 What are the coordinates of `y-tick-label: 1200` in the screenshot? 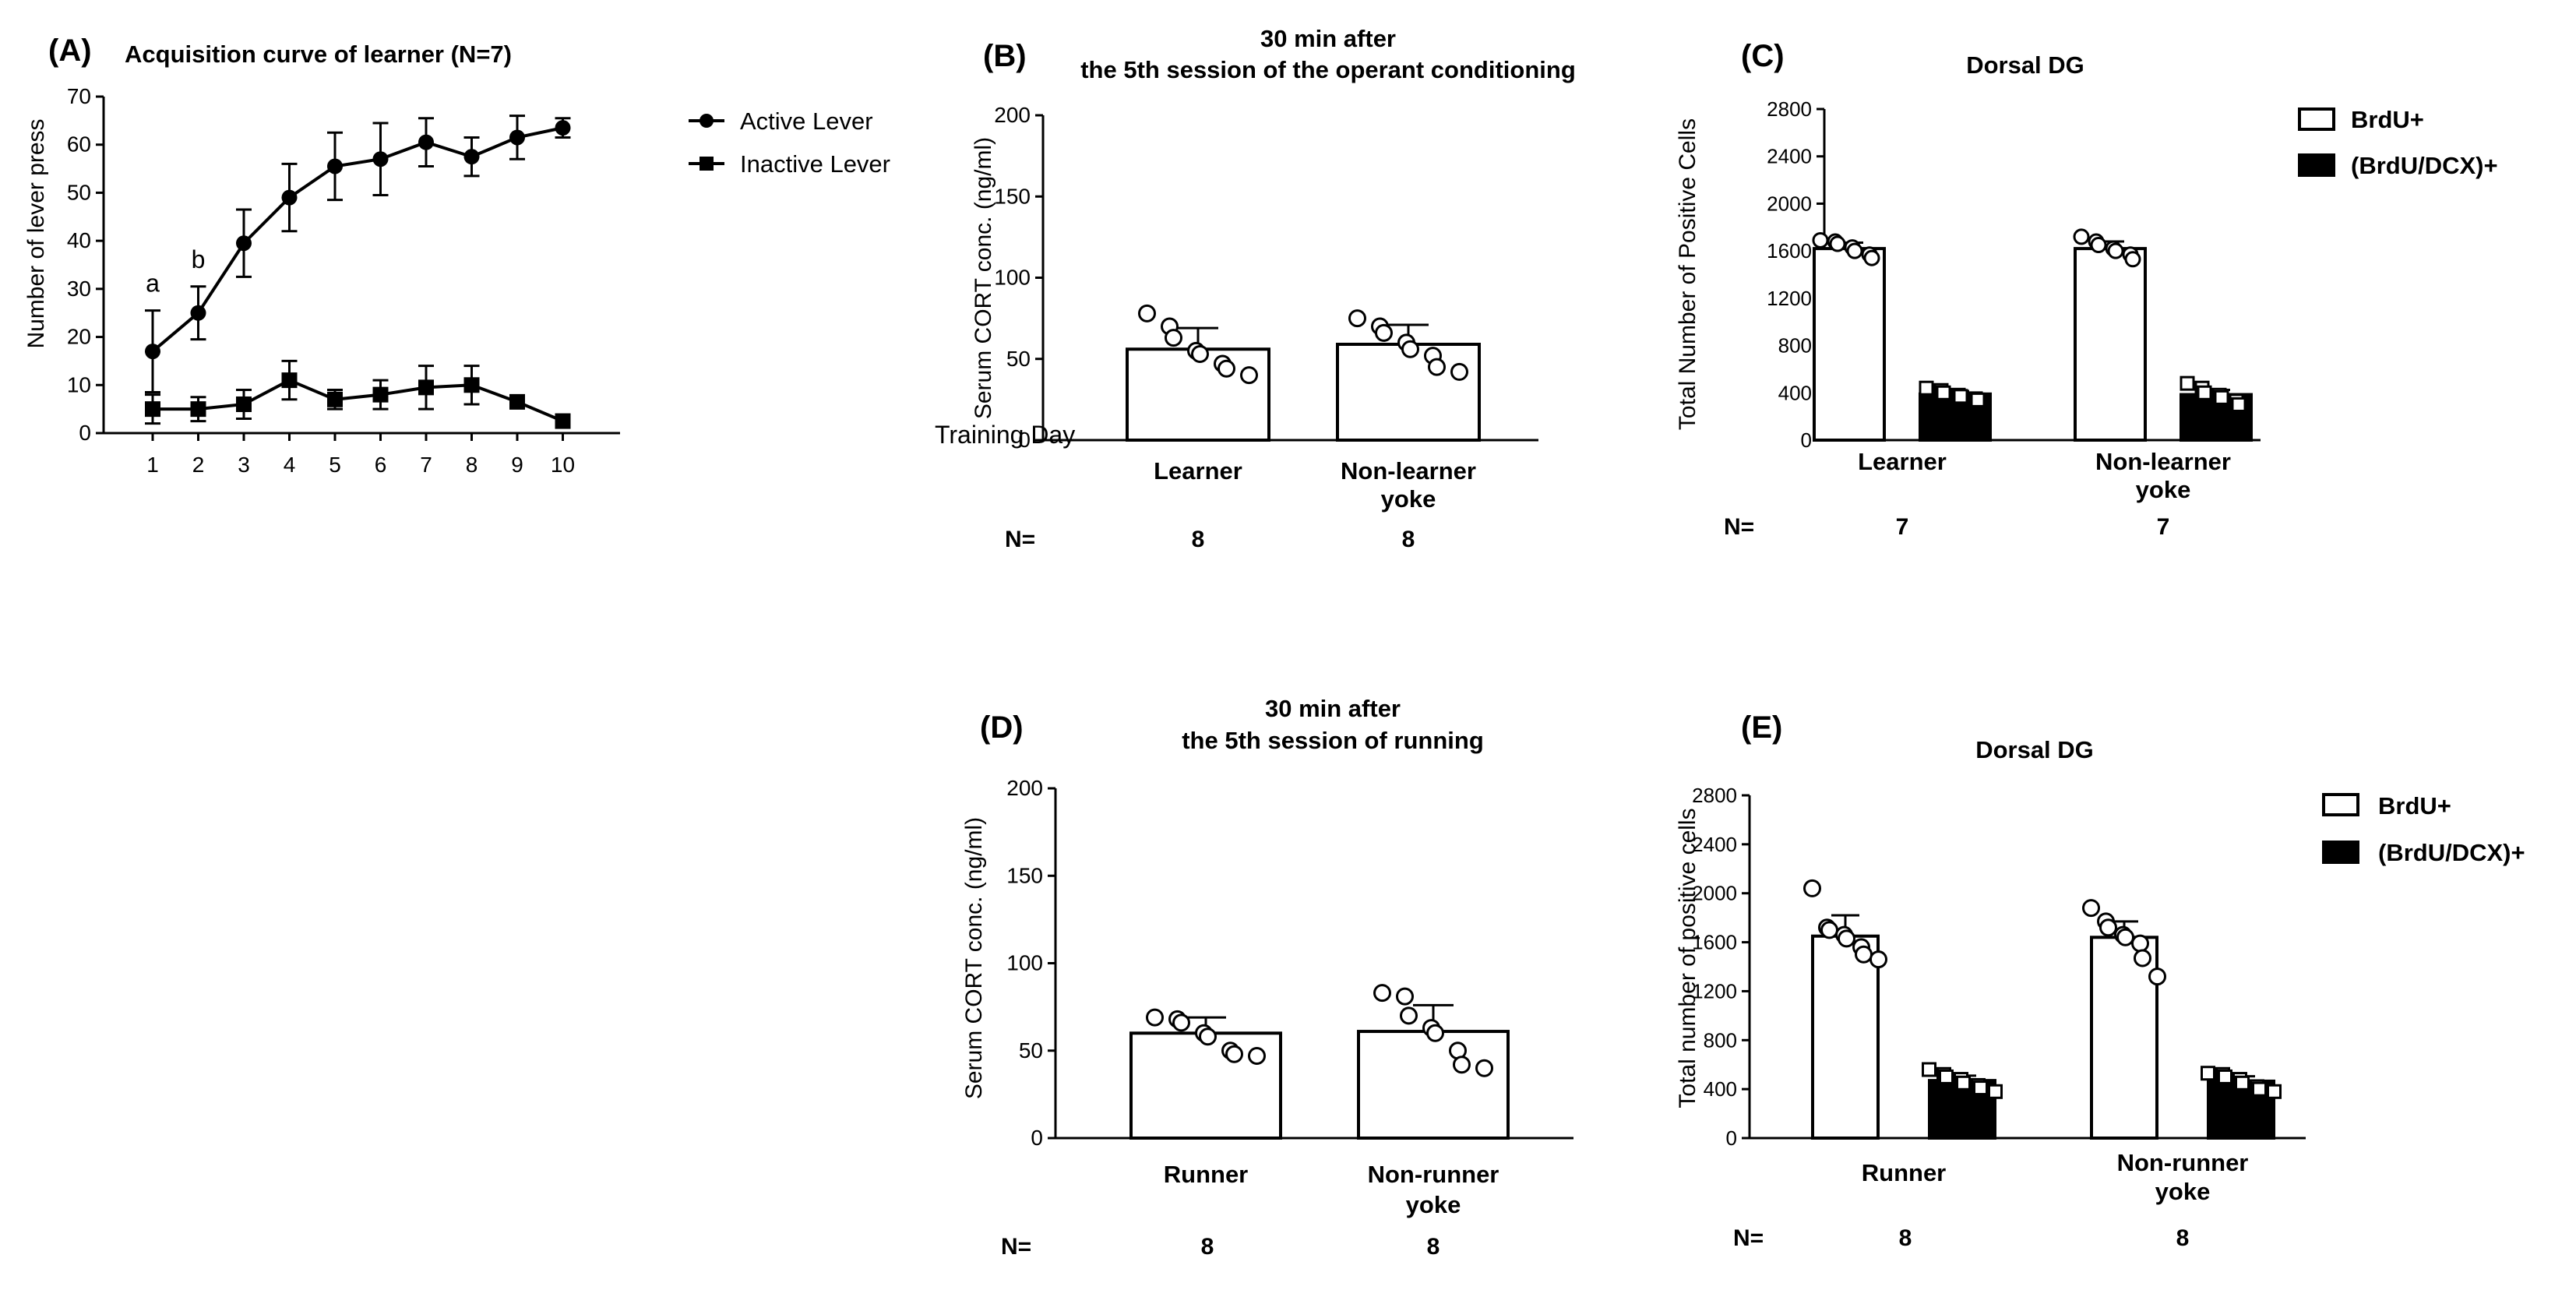 It's located at (1789, 298).